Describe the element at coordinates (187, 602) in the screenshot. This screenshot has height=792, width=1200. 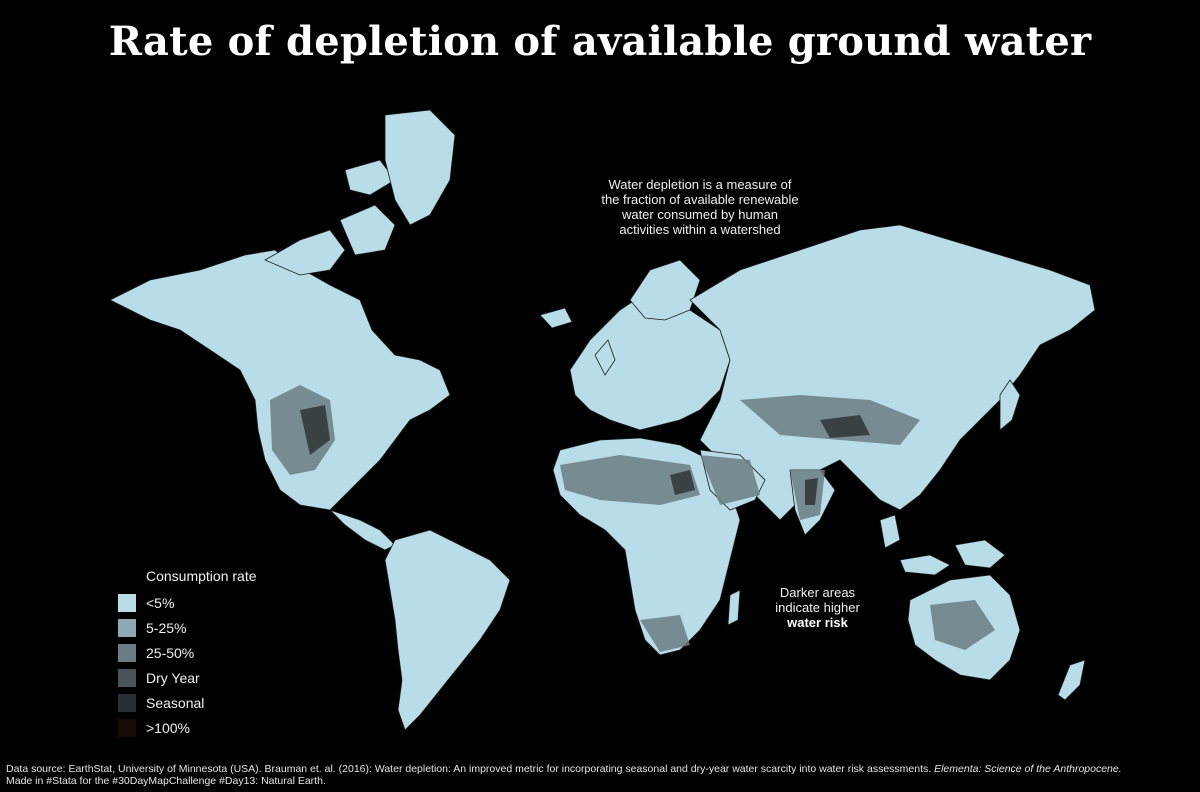
I see `legend-item: <5%` at that location.